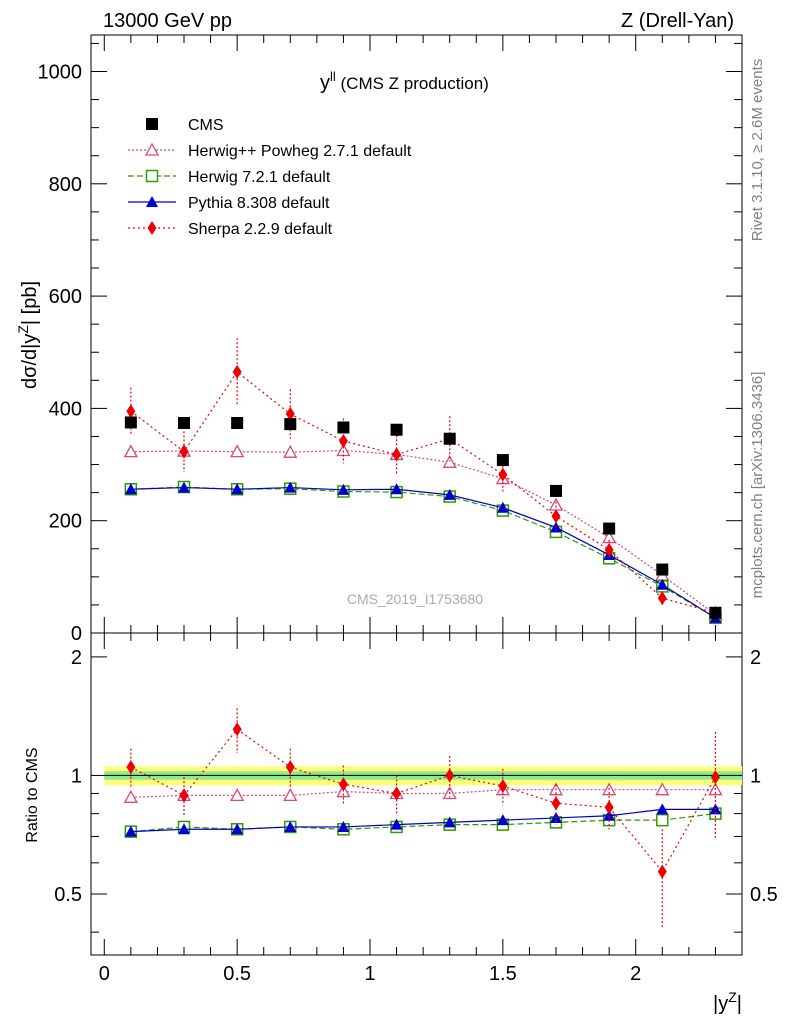 The height and width of the screenshot is (1024, 786). Describe the element at coordinates (404, 81) in the screenshot. I see `panel-title: yll (CMS Z production)` at that location.